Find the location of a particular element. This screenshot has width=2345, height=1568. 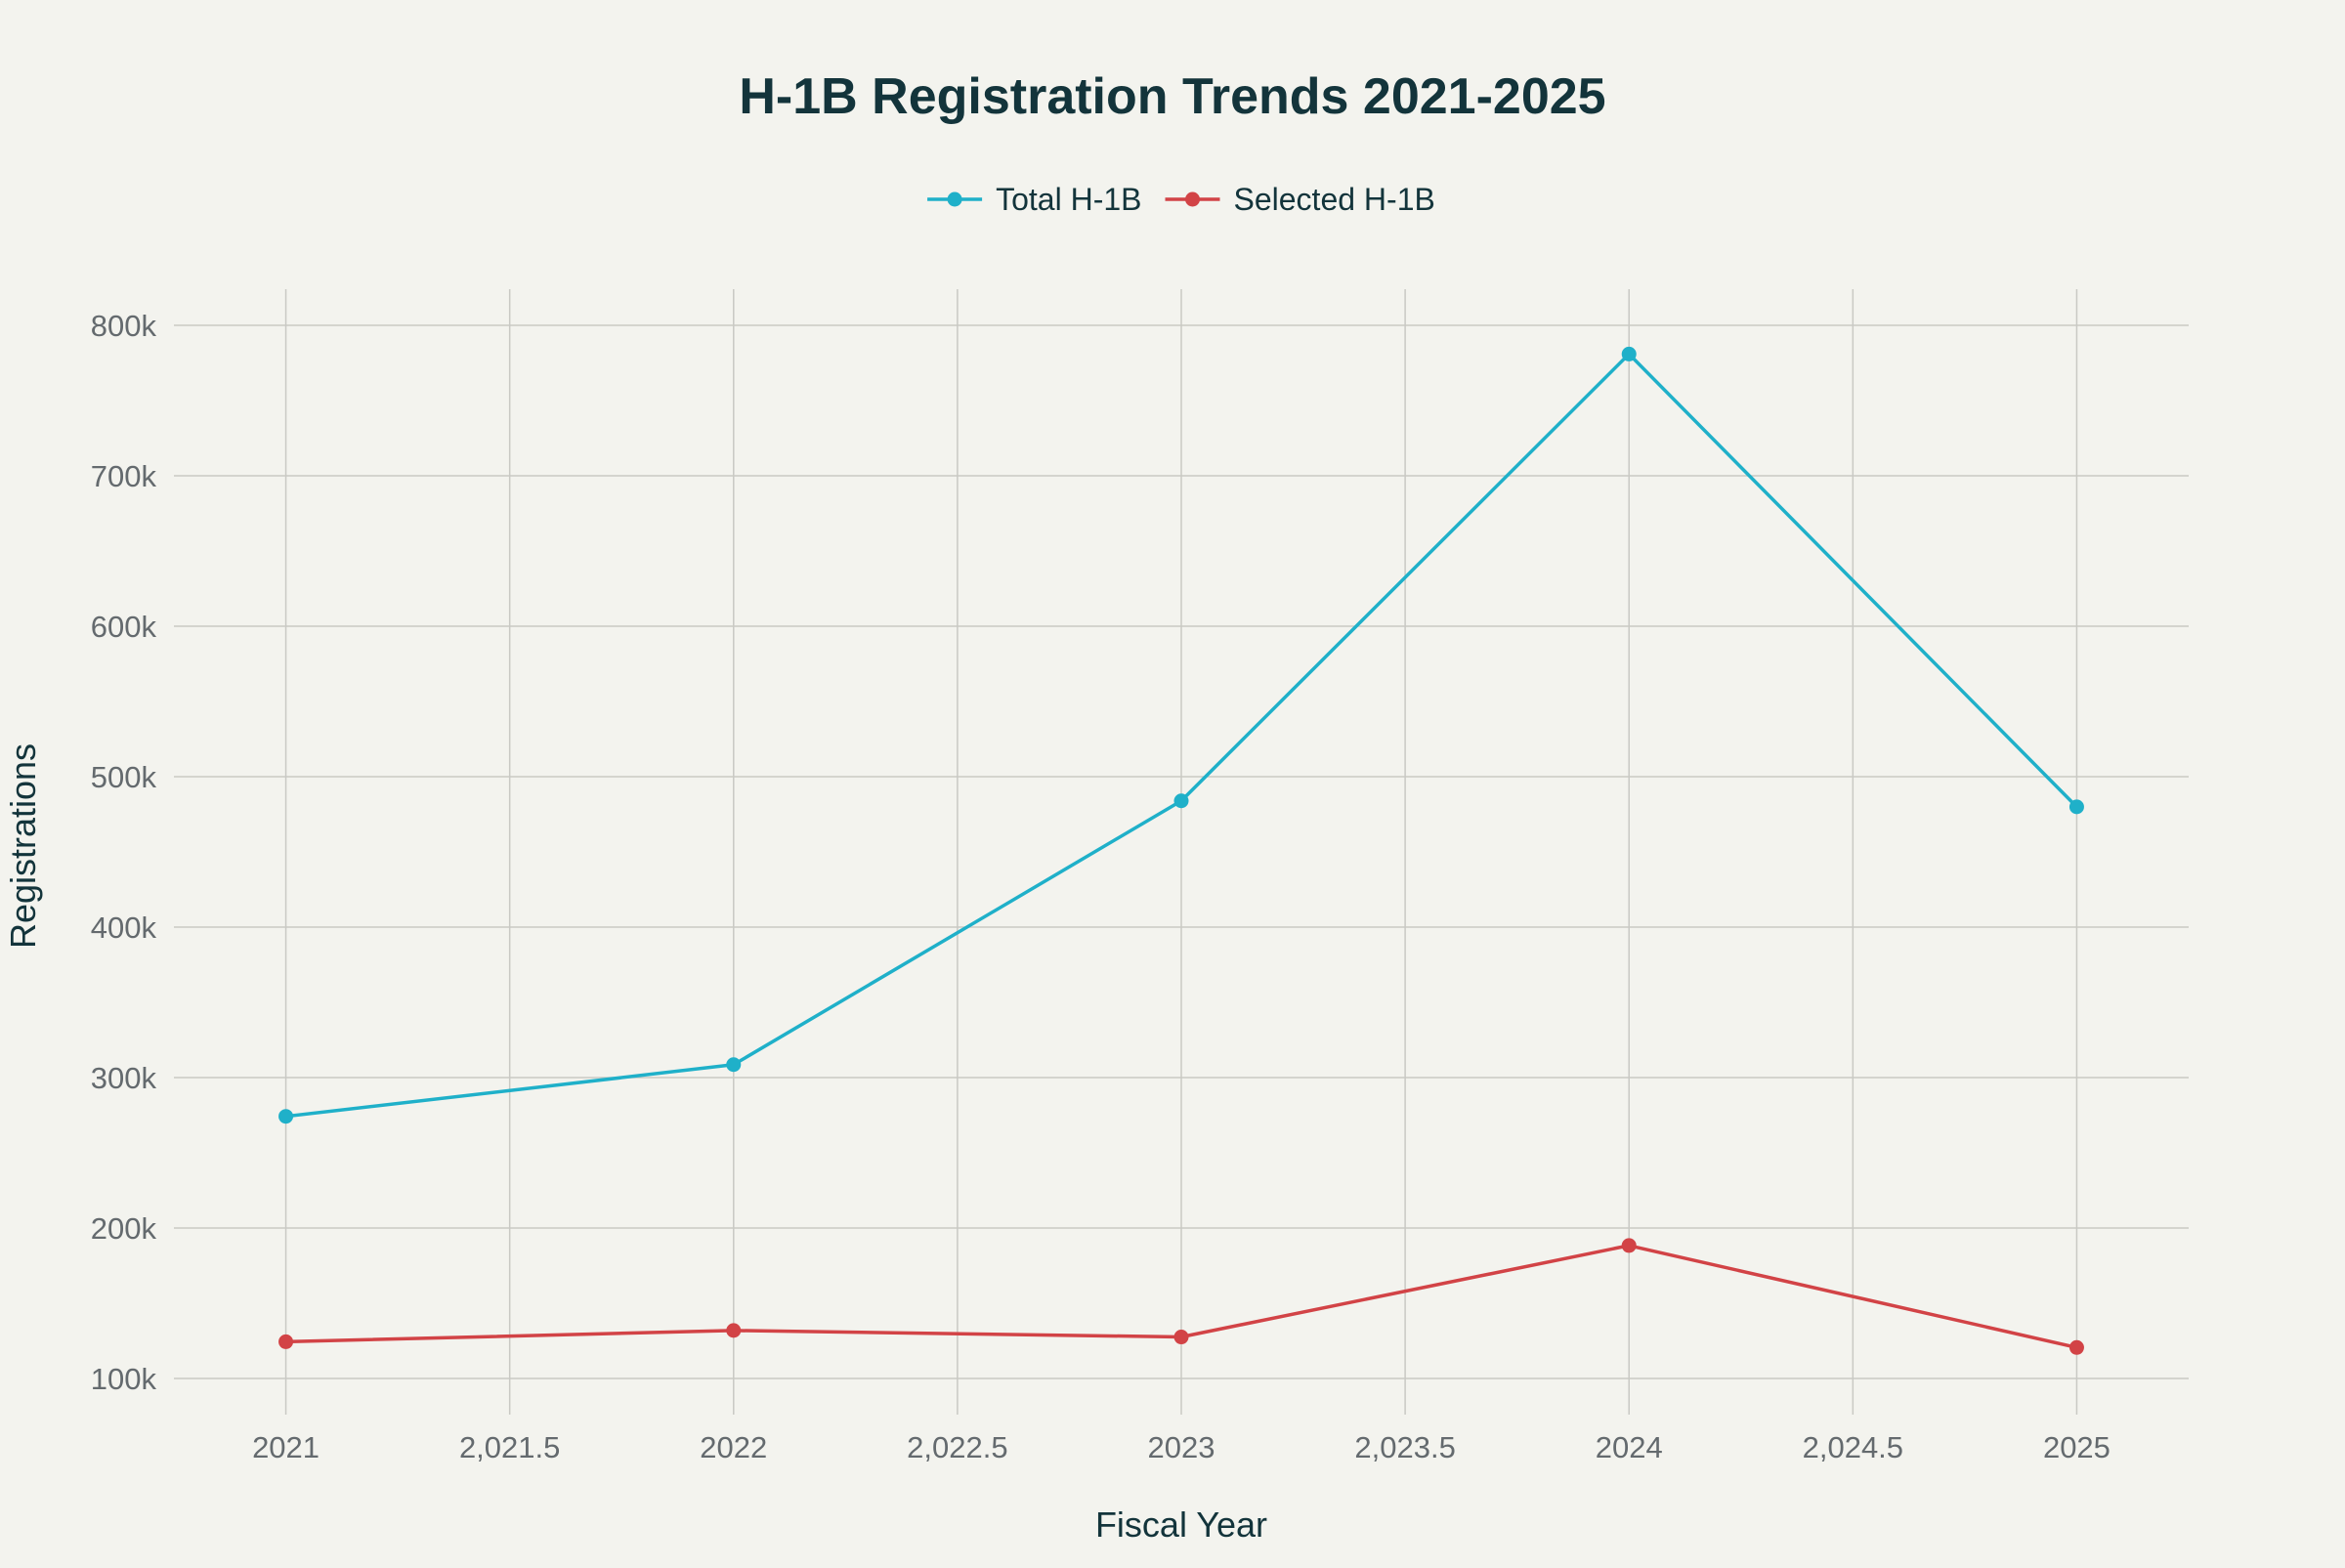

legend-item: Selected H-1B is located at coordinates (1300, 199).